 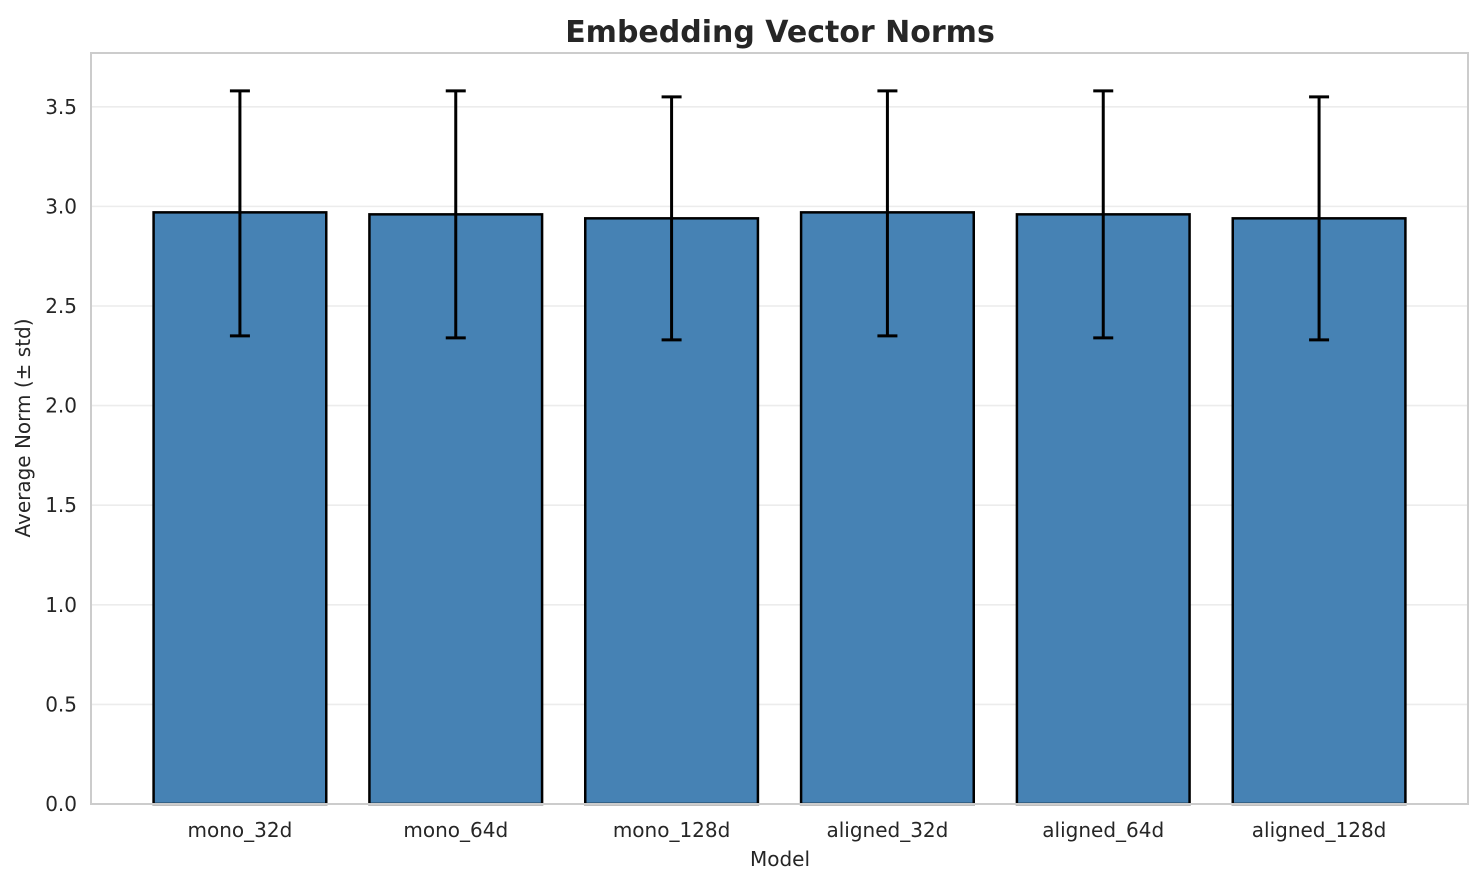 I want to click on chart-title: Embedding Vector Norms, so click(x=780, y=32).